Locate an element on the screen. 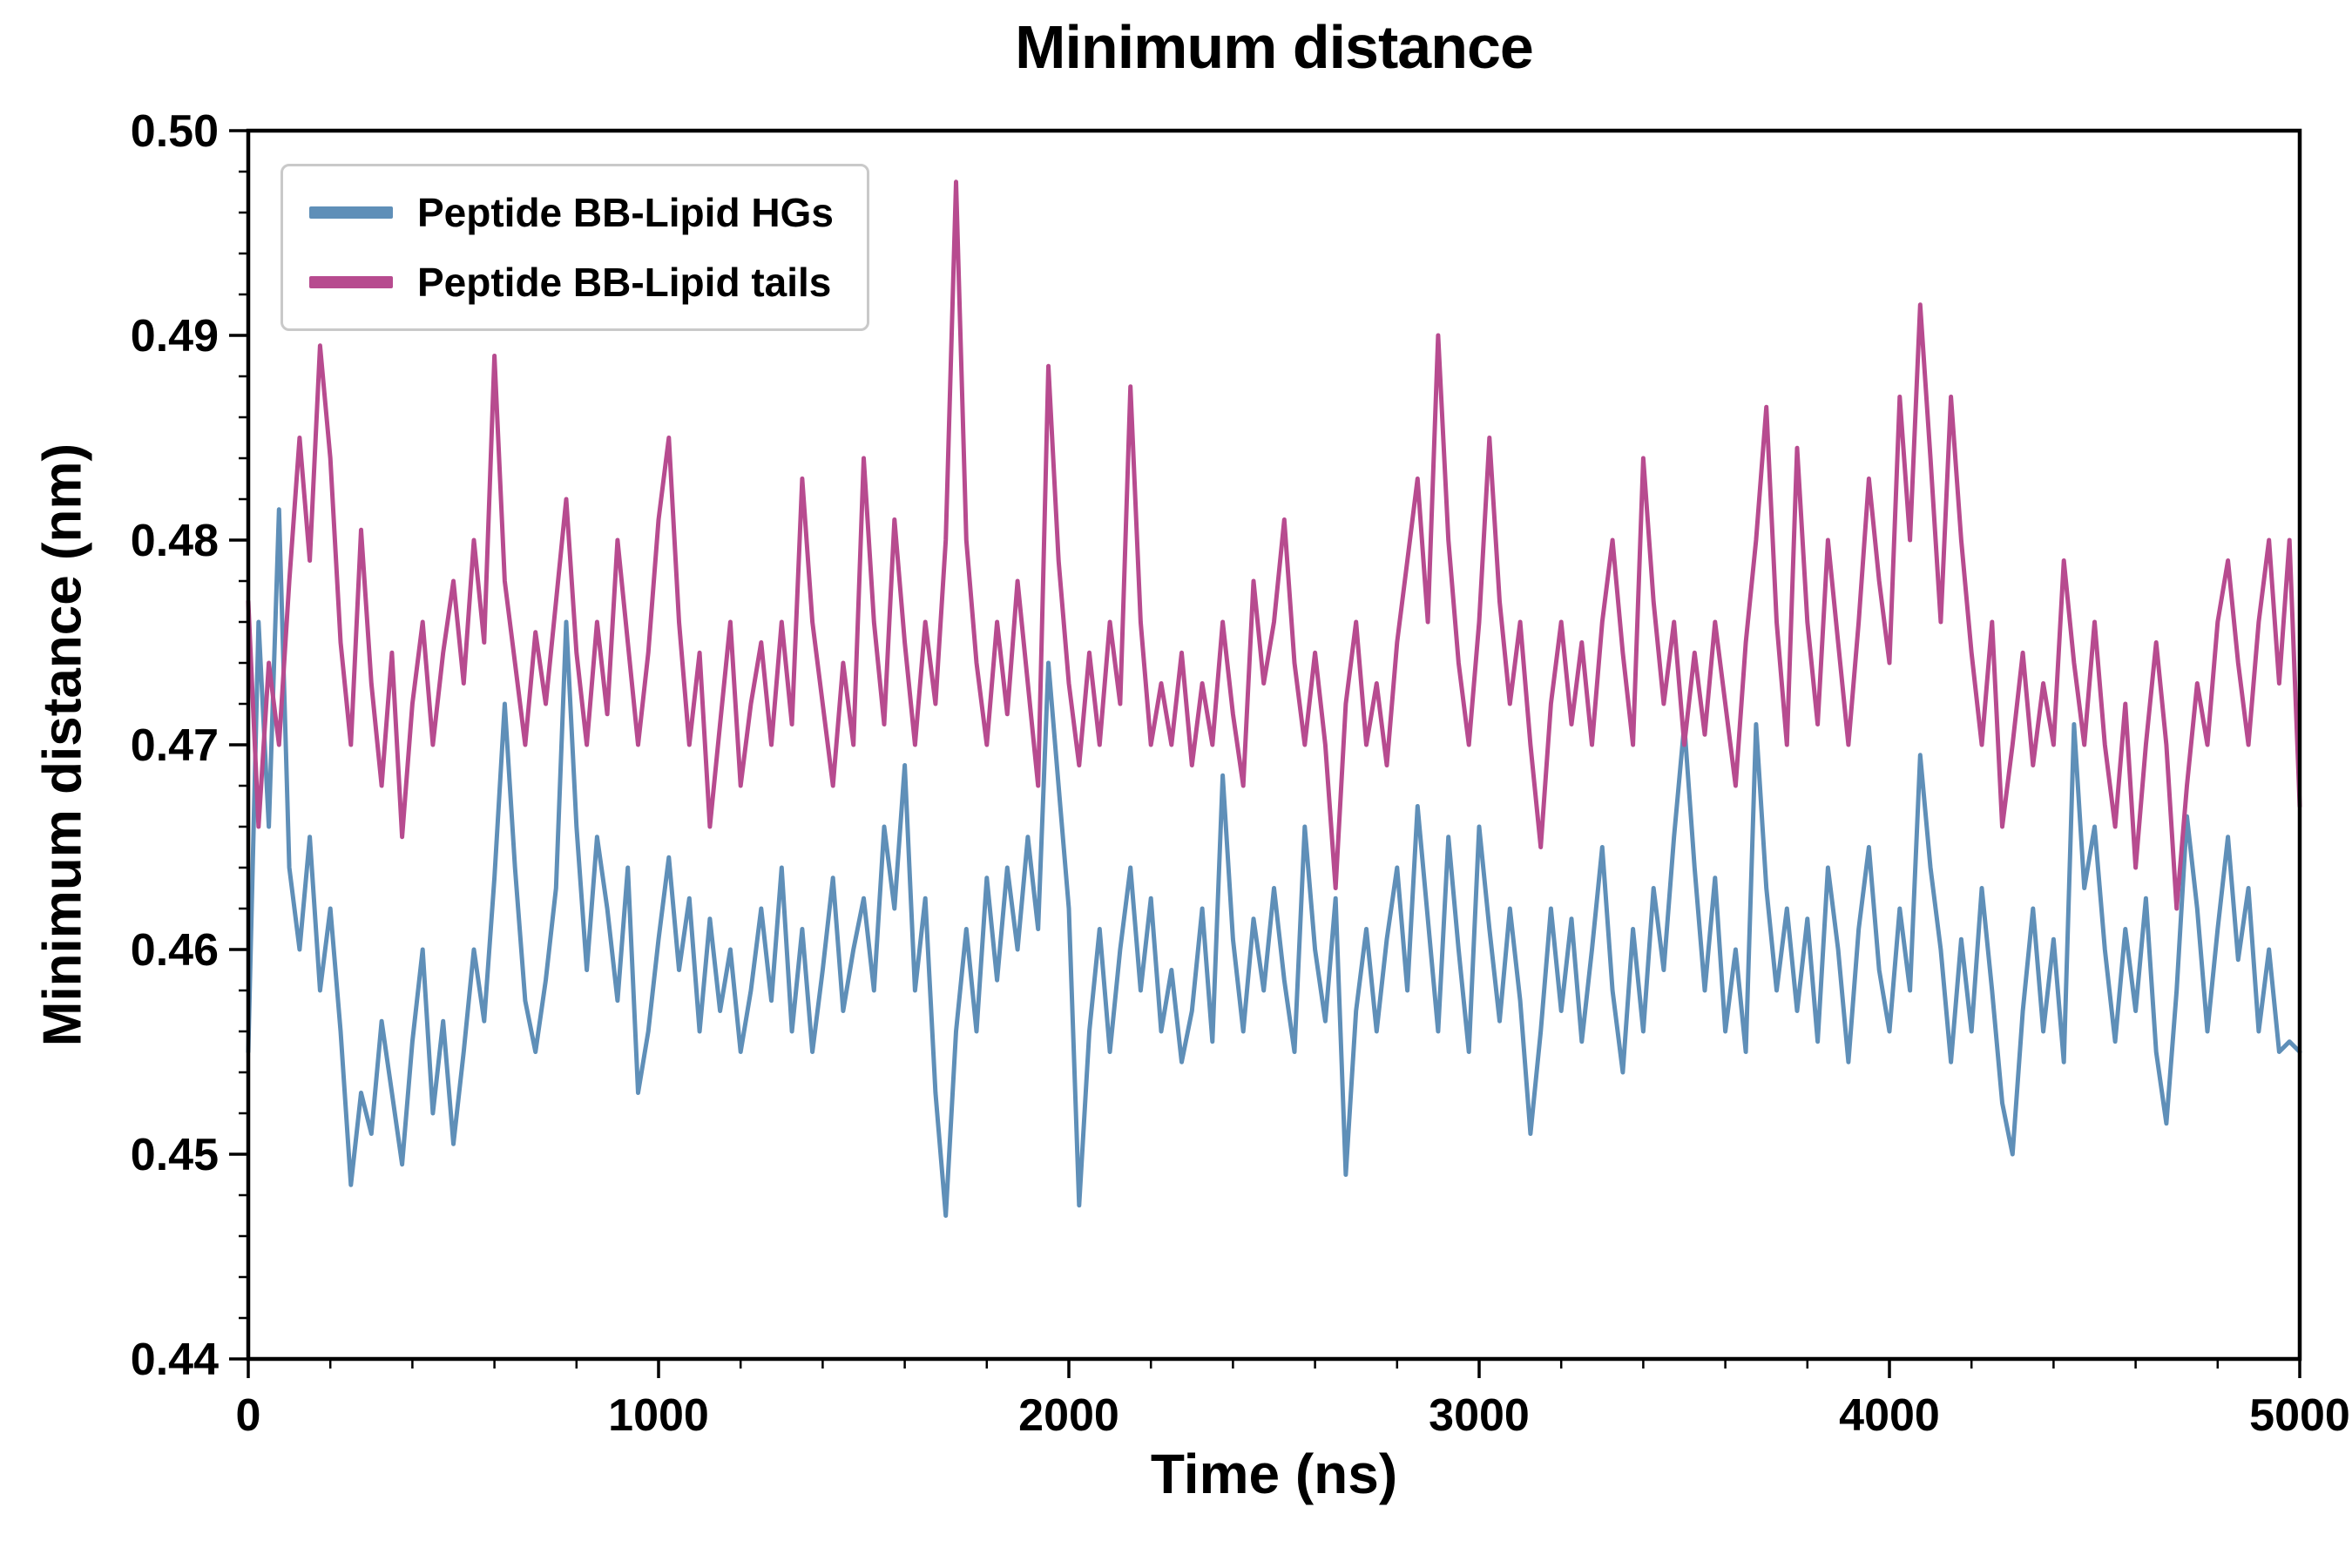 This screenshot has width=2352, height=1568. tick-label: 3000 is located at coordinates (1479, 1415).